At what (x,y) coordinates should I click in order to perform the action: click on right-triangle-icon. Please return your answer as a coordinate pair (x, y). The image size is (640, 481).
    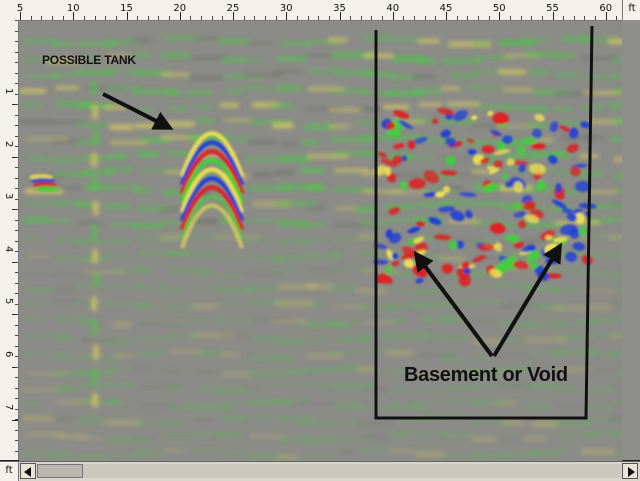
    Looking at the image, I should click on (631, 472).